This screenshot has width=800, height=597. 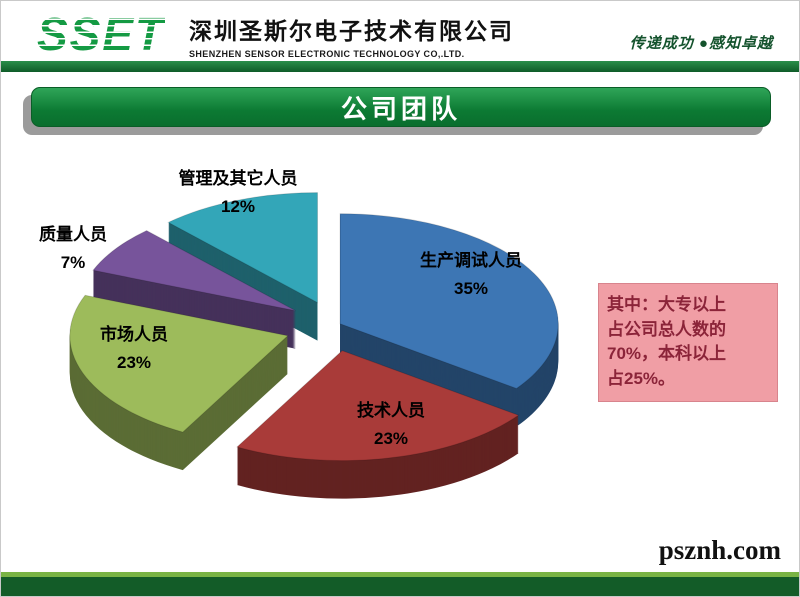 I want to click on slice-label: 管理及其它人员 12%, so click(x=238, y=193).